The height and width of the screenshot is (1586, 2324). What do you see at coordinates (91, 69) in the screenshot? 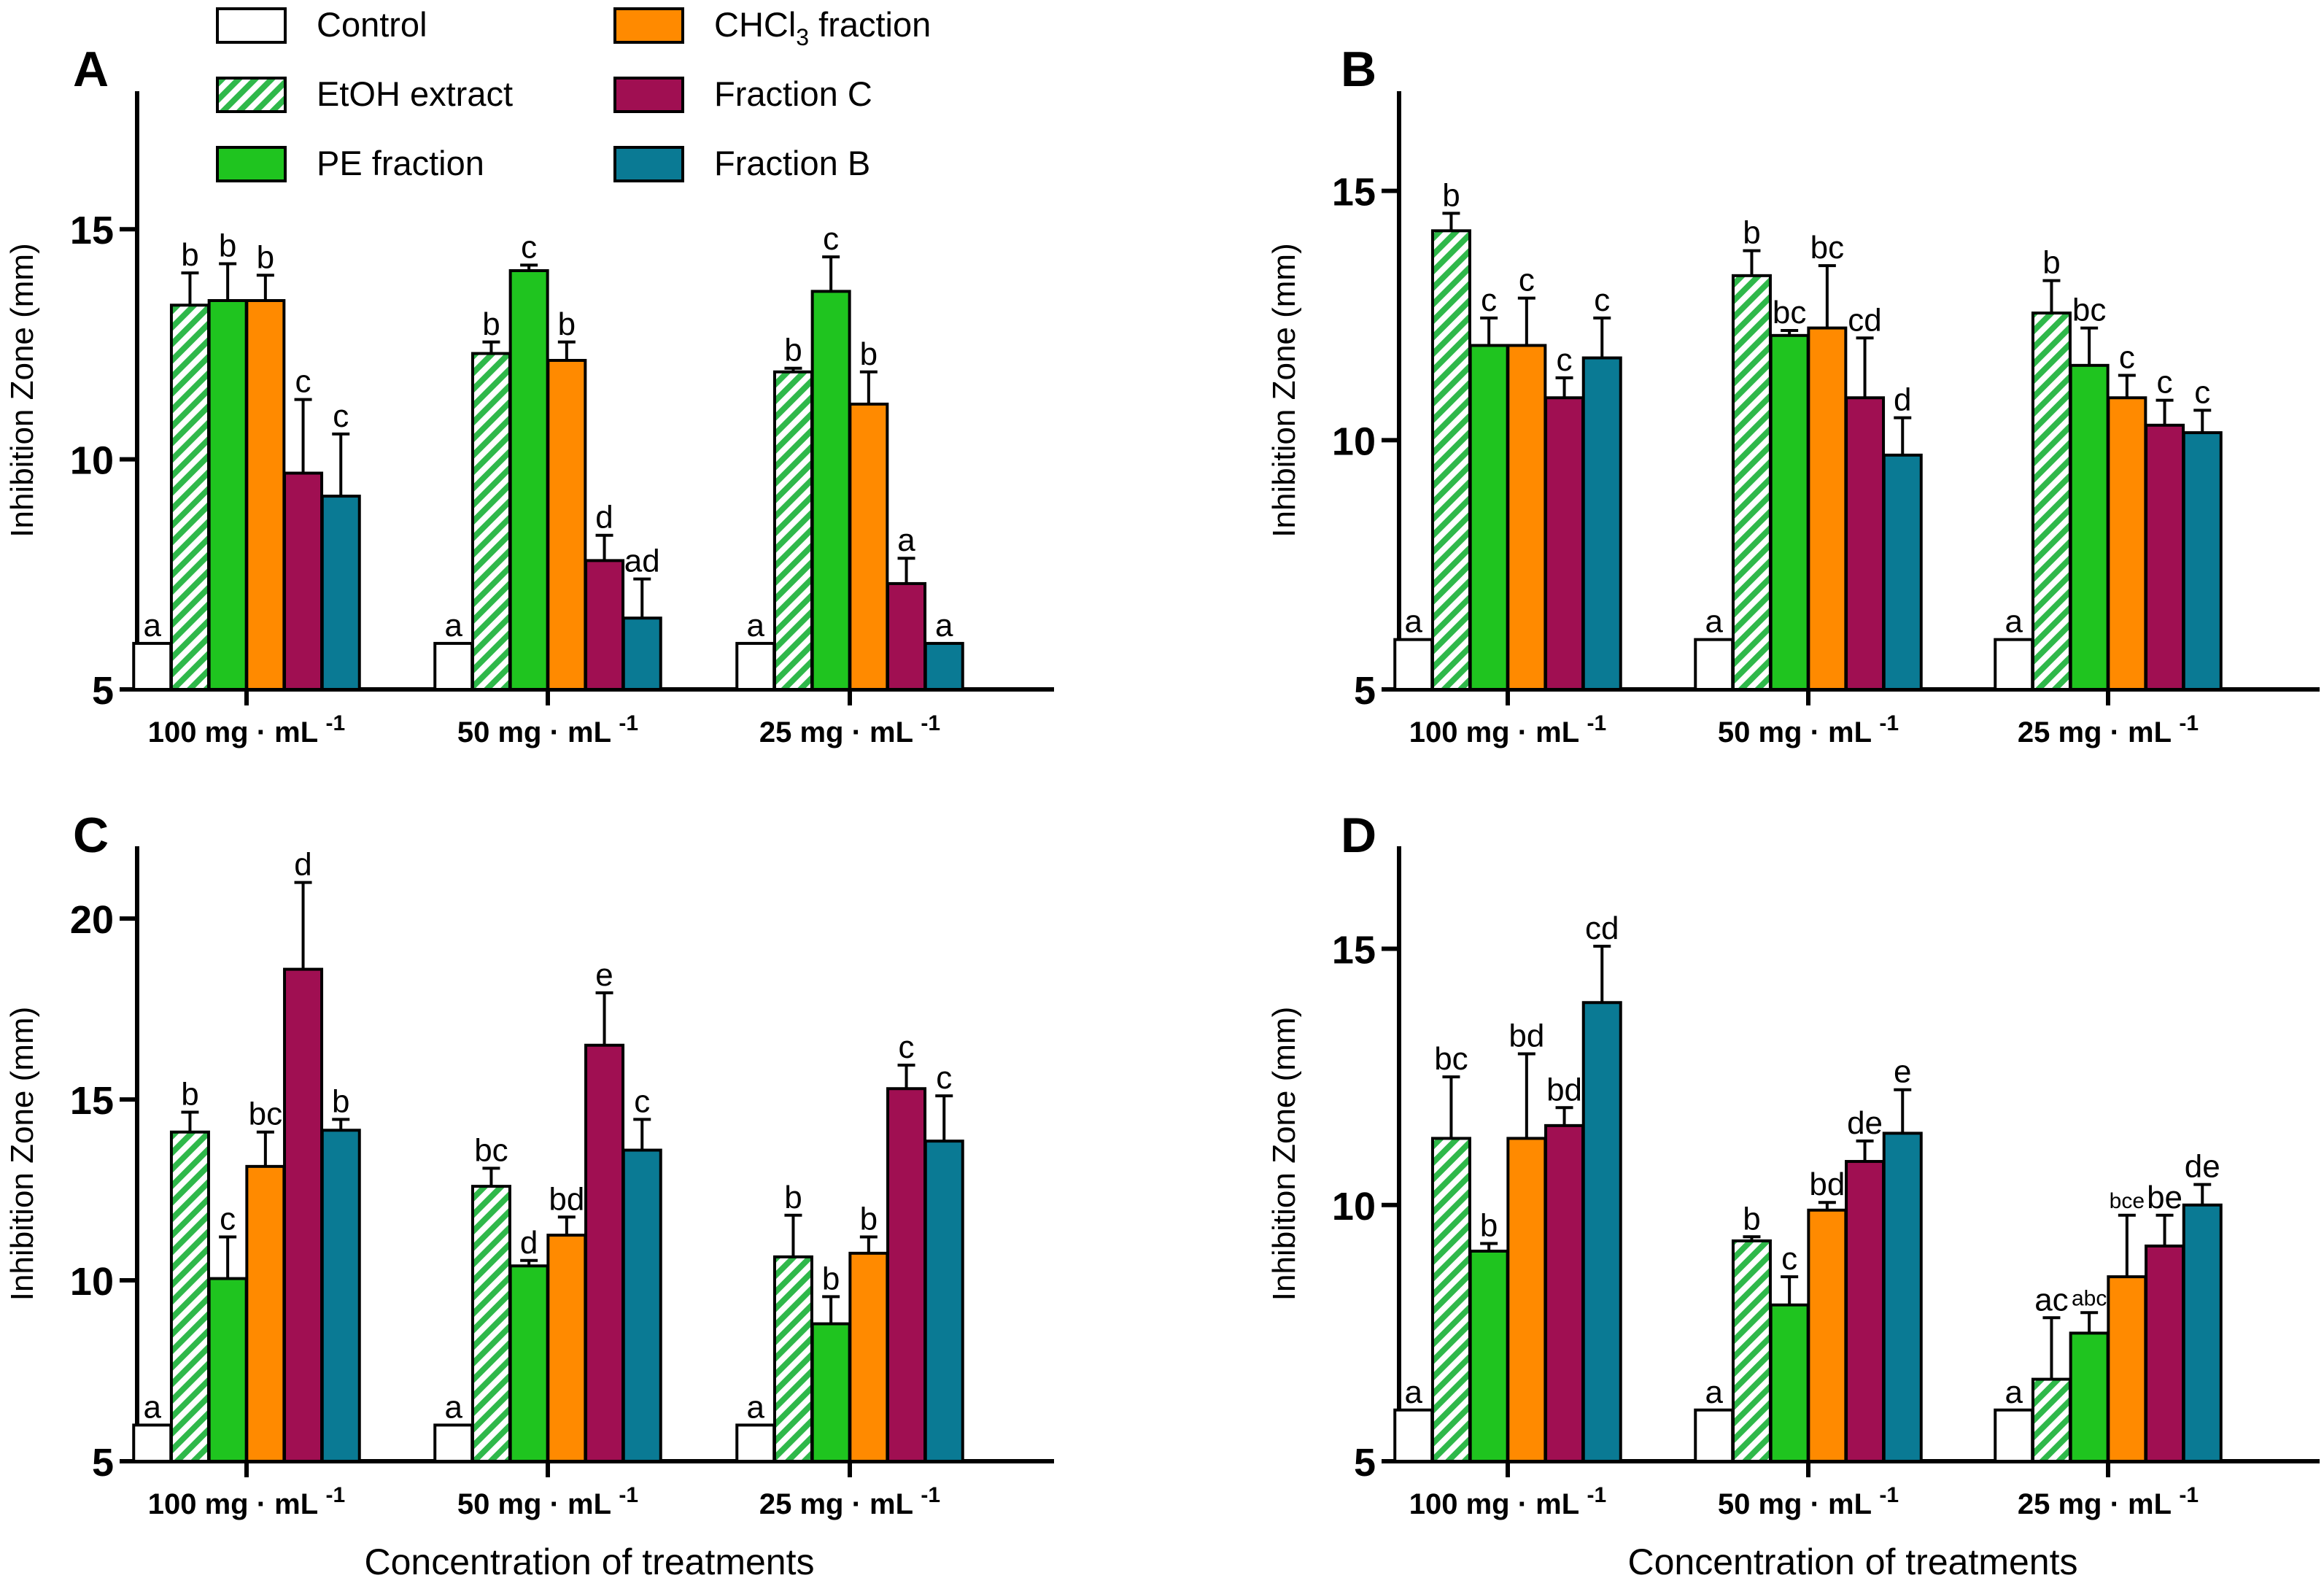
I see `panel-label: A` at bounding box center [91, 69].